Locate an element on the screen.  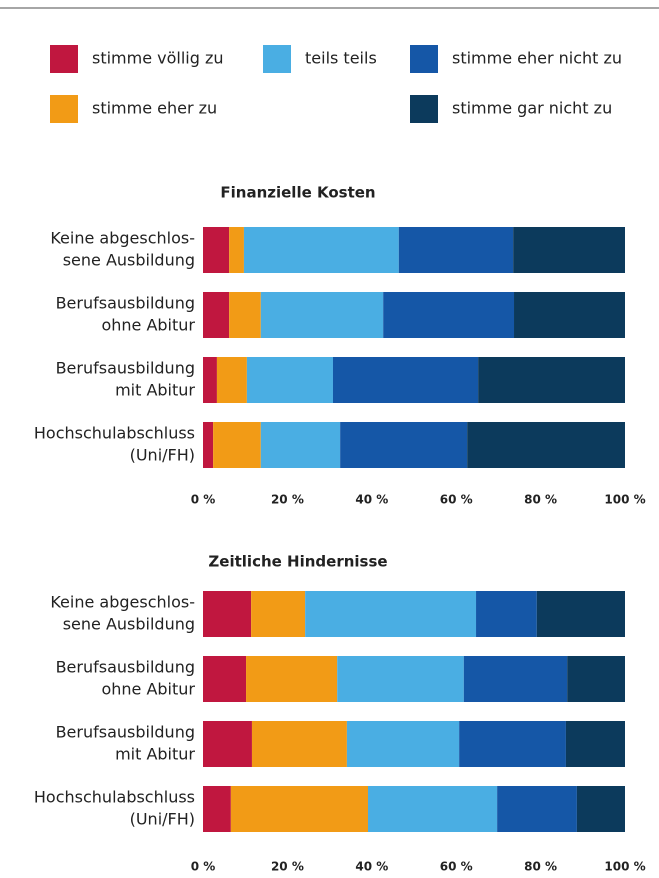
chart-title: Finanzielle Kosten is located at coordinates (297, 193).